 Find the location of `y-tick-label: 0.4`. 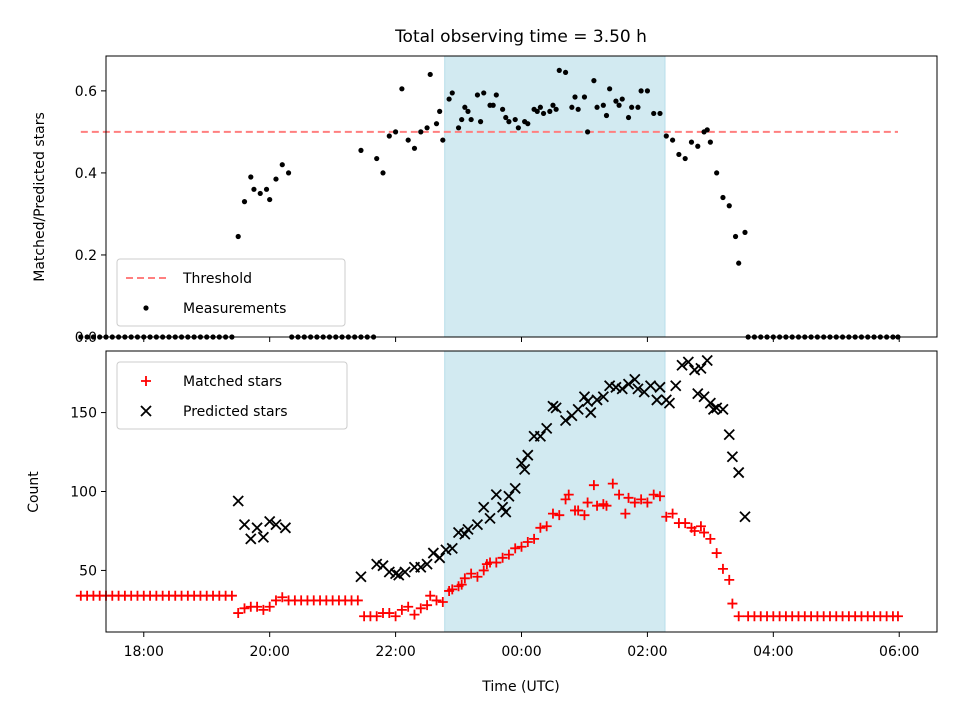

y-tick-label: 0.4 is located at coordinates (86, 174).